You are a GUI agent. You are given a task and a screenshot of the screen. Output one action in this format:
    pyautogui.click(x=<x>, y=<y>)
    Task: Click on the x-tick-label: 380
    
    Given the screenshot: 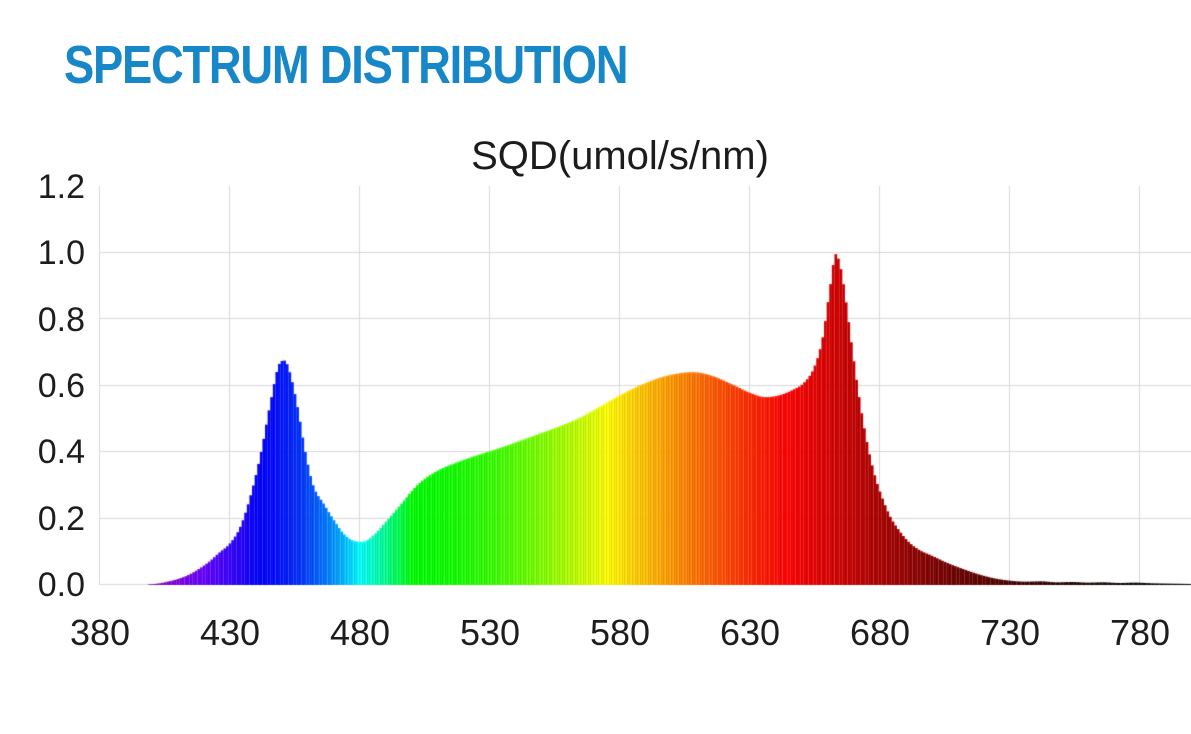 What is the action you would take?
    pyautogui.click(x=100, y=632)
    